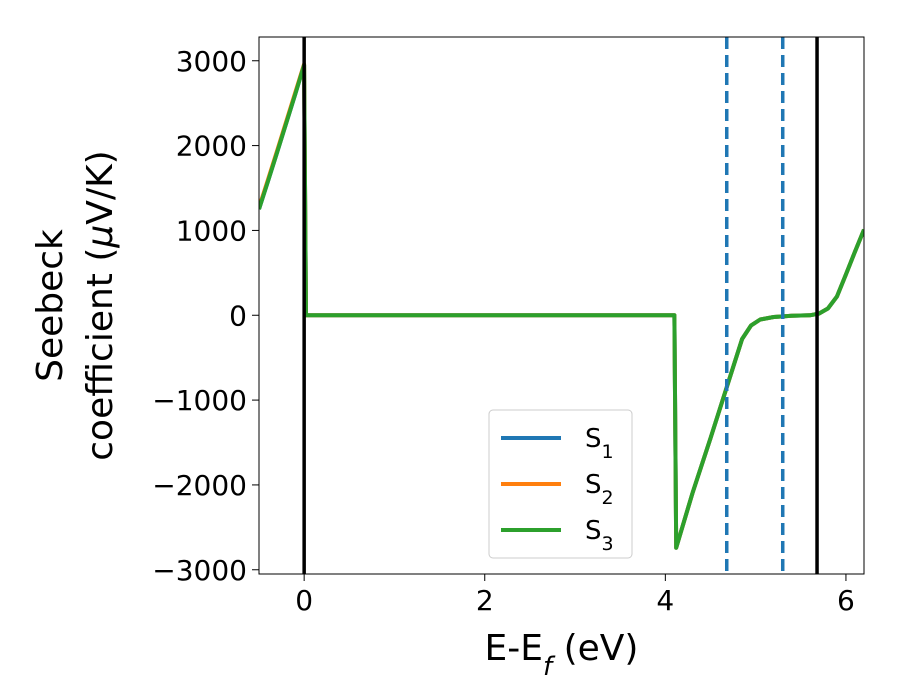 The width and height of the screenshot is (900, 700). I want to click on y-axis-label-line2: coefficient (μV/K), so click(100, 305).